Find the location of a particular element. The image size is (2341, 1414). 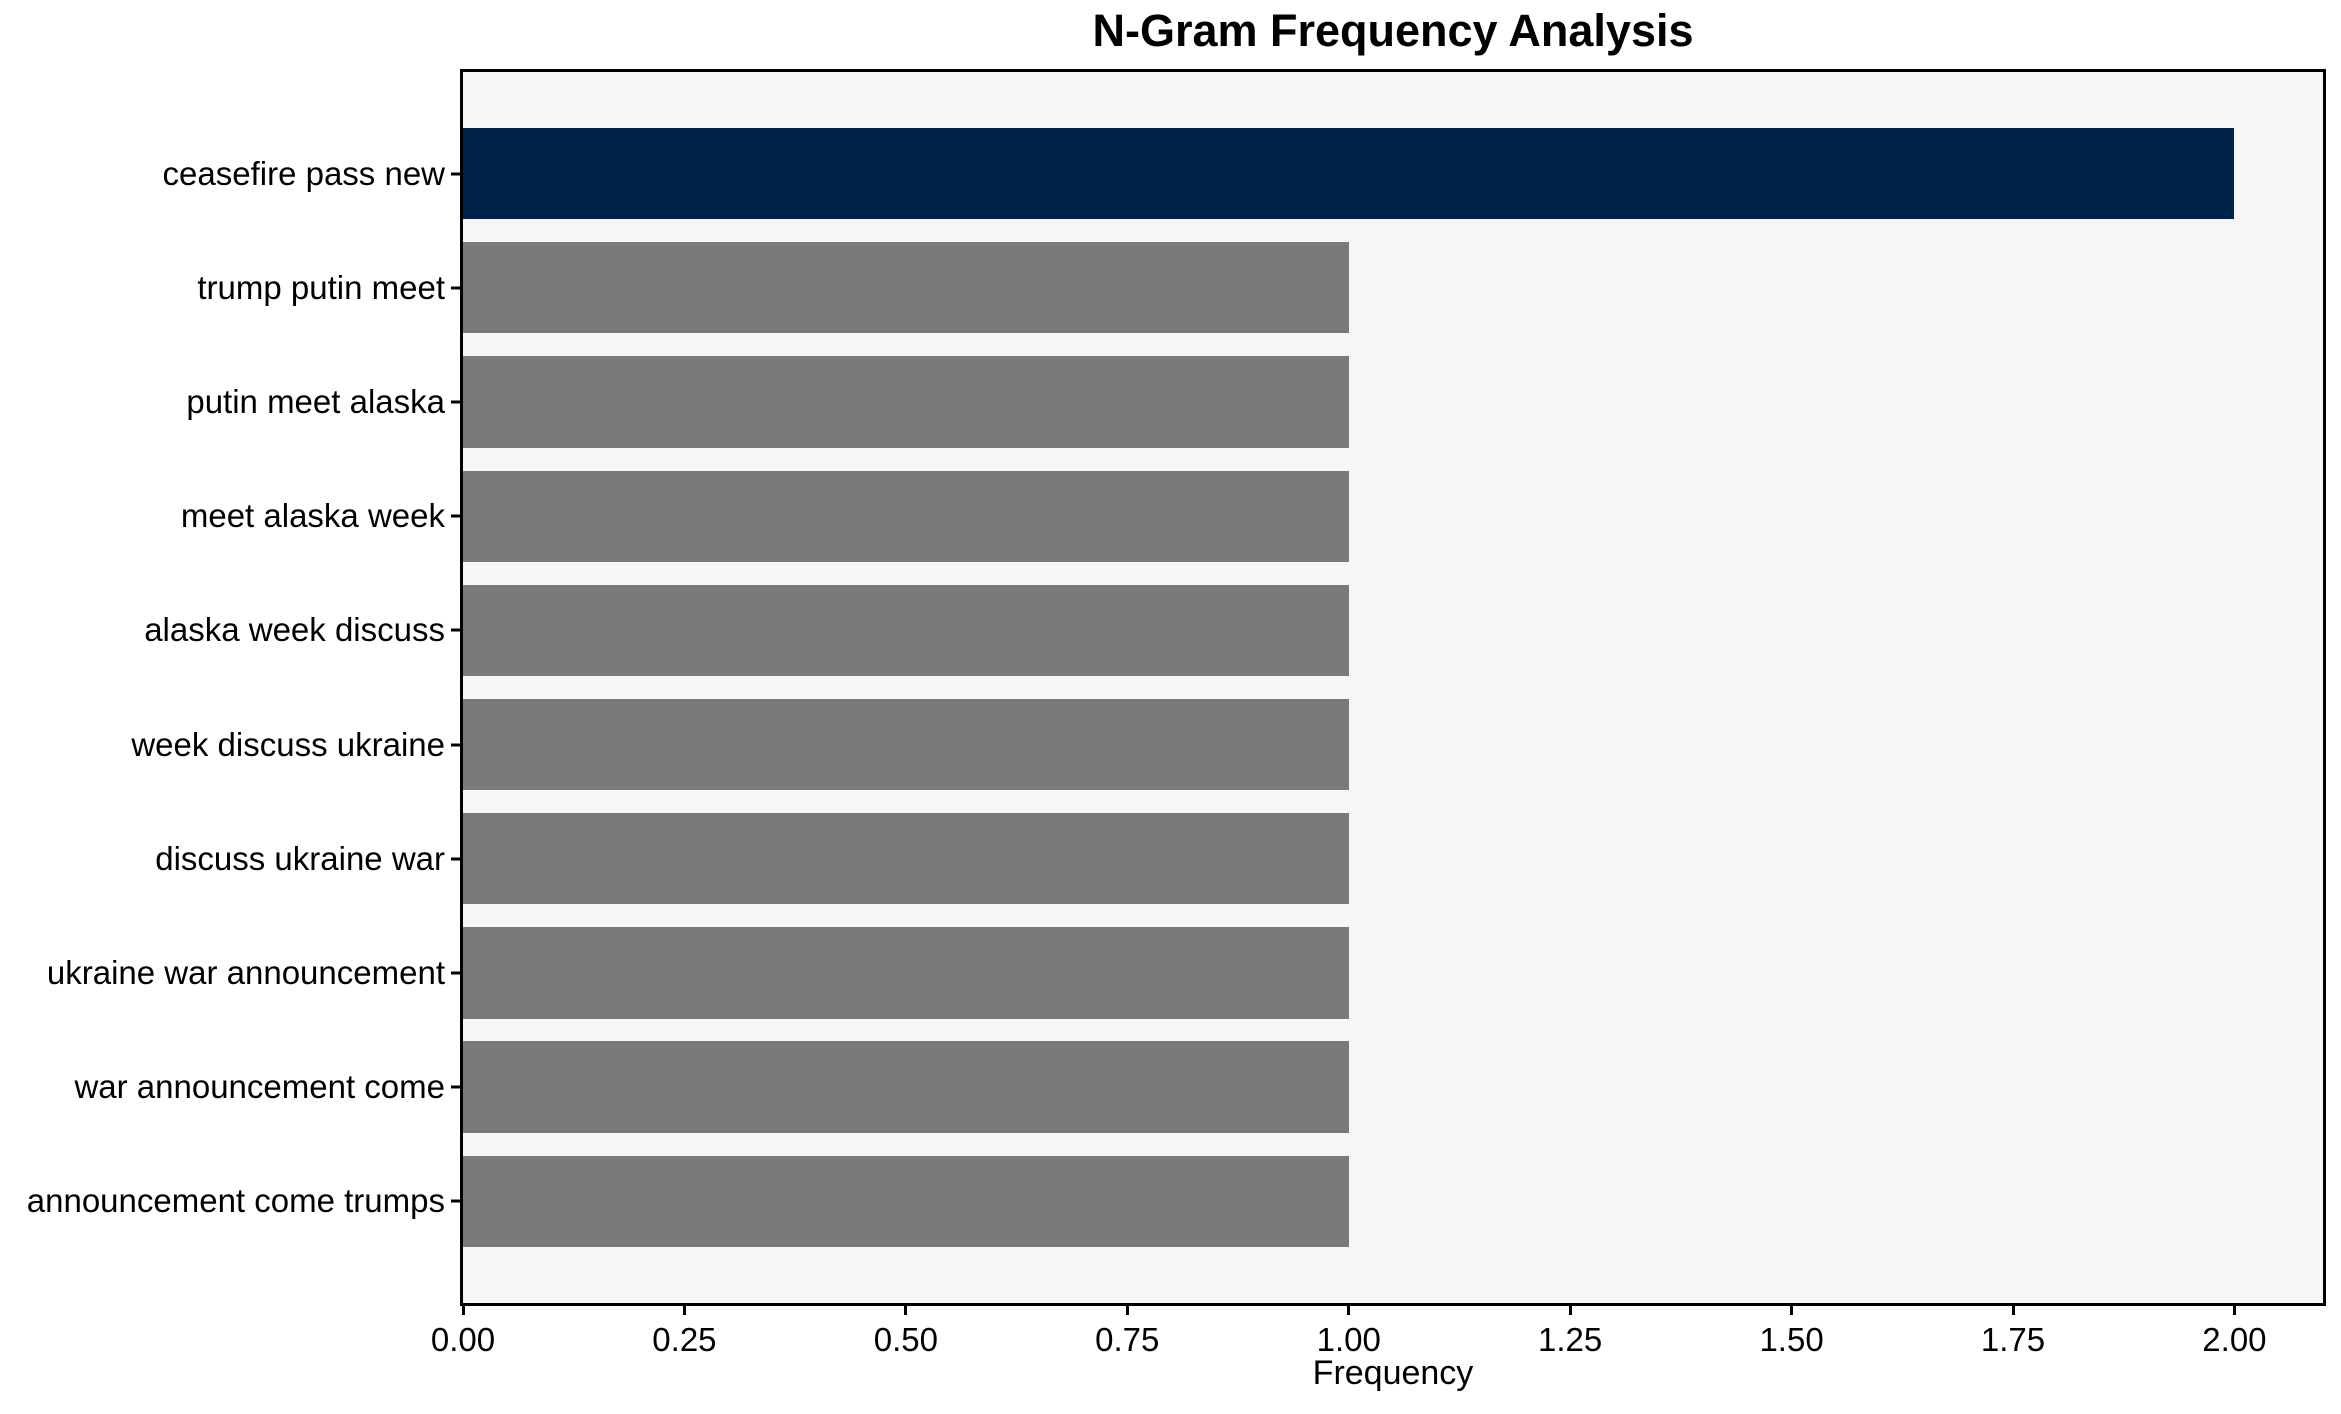

x-tick-label: 1.00 is located at coordinates (1348, 1339).